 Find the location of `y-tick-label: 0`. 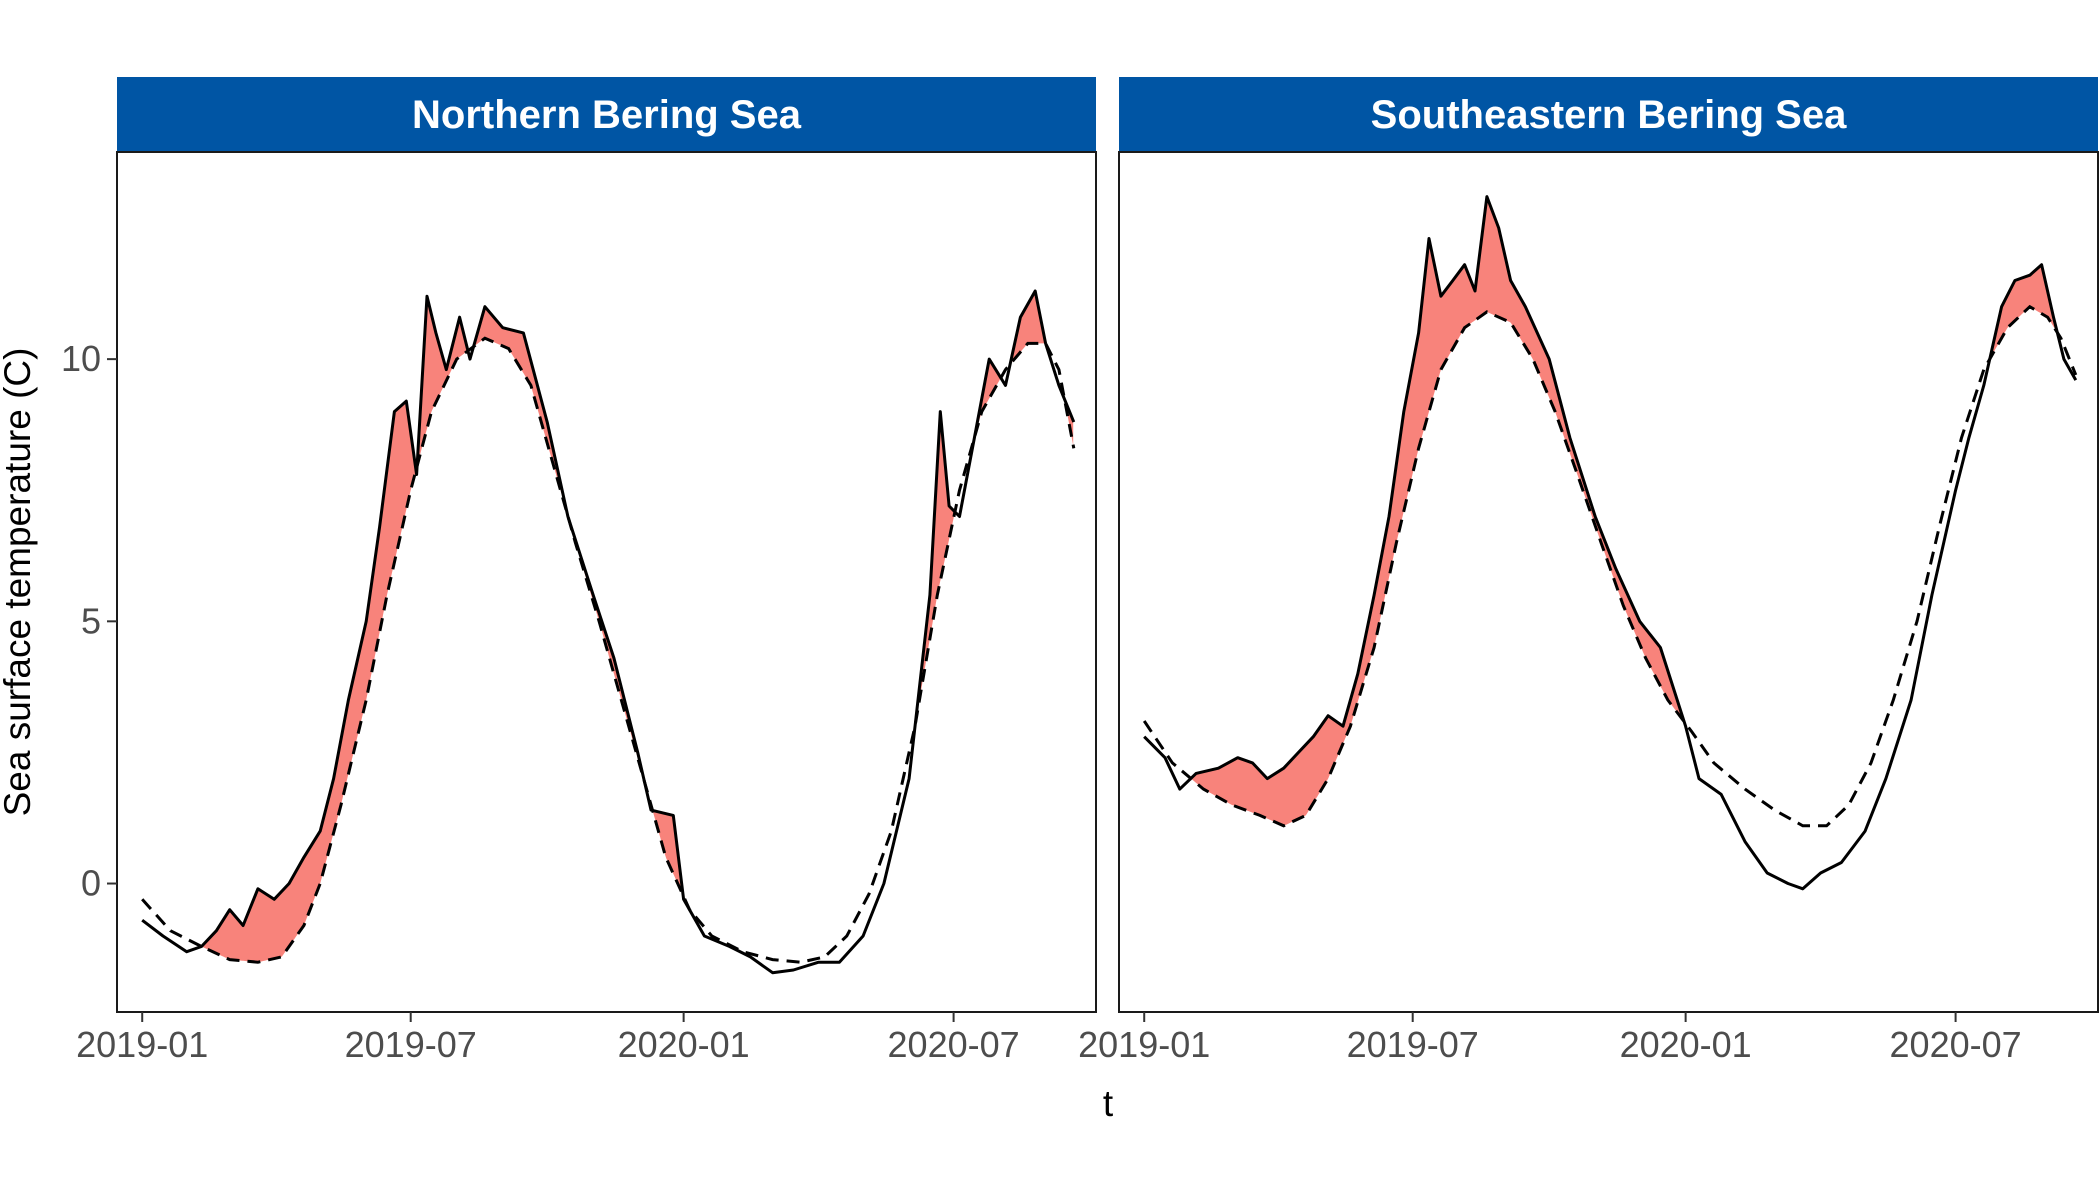

y-tick-label: 0 is located at coordinates (91, 883).